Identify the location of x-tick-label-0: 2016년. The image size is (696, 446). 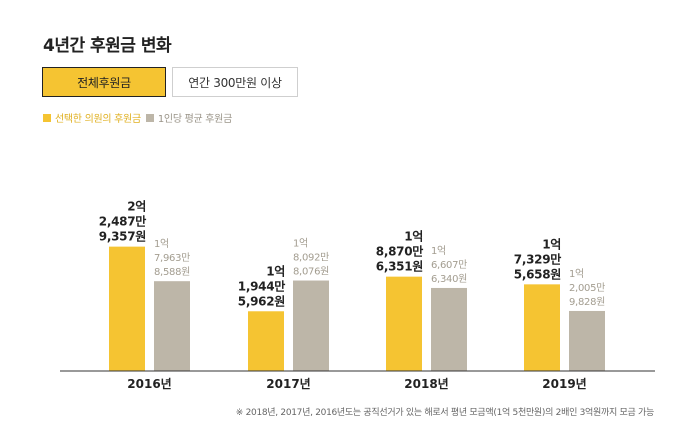
(149, 384).